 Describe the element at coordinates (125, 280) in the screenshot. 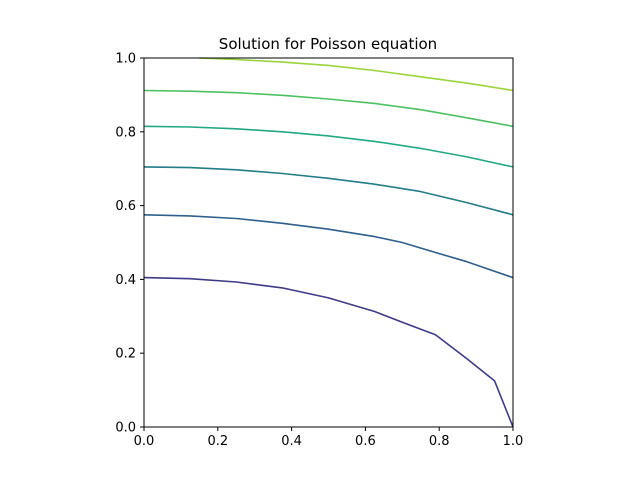

I see `y-tick-label: 0.4` at that location.